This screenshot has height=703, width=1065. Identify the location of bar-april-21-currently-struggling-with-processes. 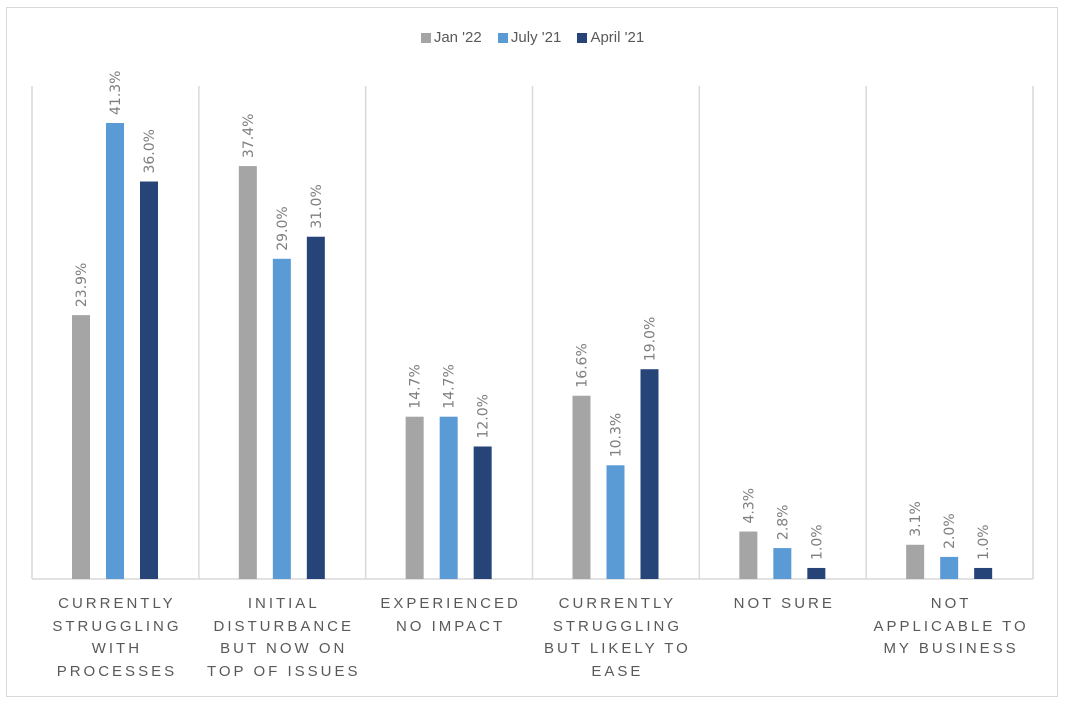
(149, 380).